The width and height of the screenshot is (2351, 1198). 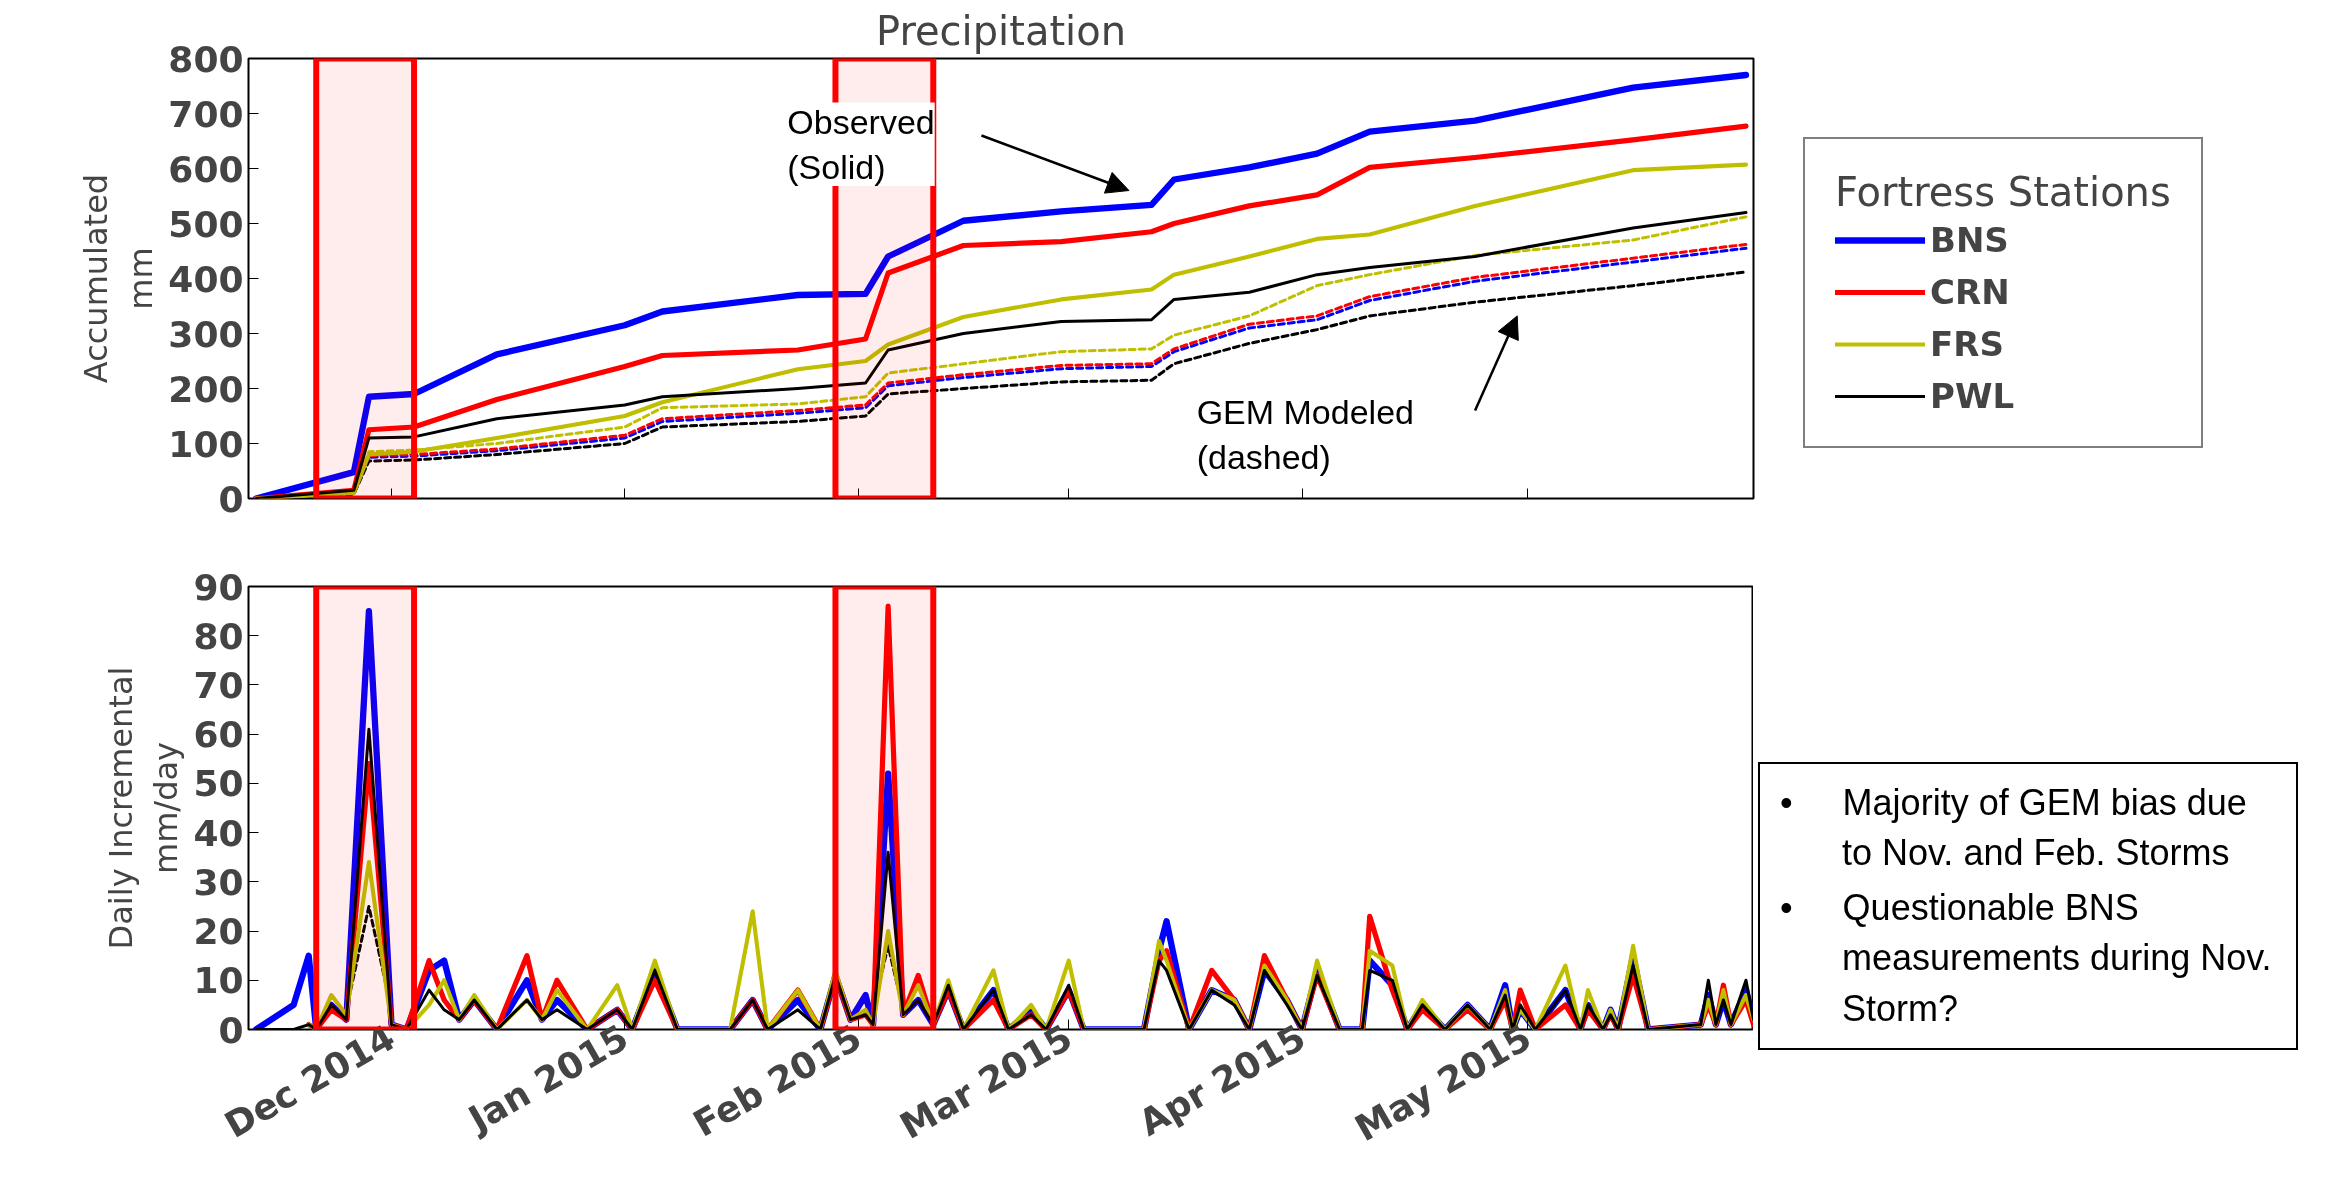 I want to click on annotation: Observed (Solid), so click(x=861, y=144).